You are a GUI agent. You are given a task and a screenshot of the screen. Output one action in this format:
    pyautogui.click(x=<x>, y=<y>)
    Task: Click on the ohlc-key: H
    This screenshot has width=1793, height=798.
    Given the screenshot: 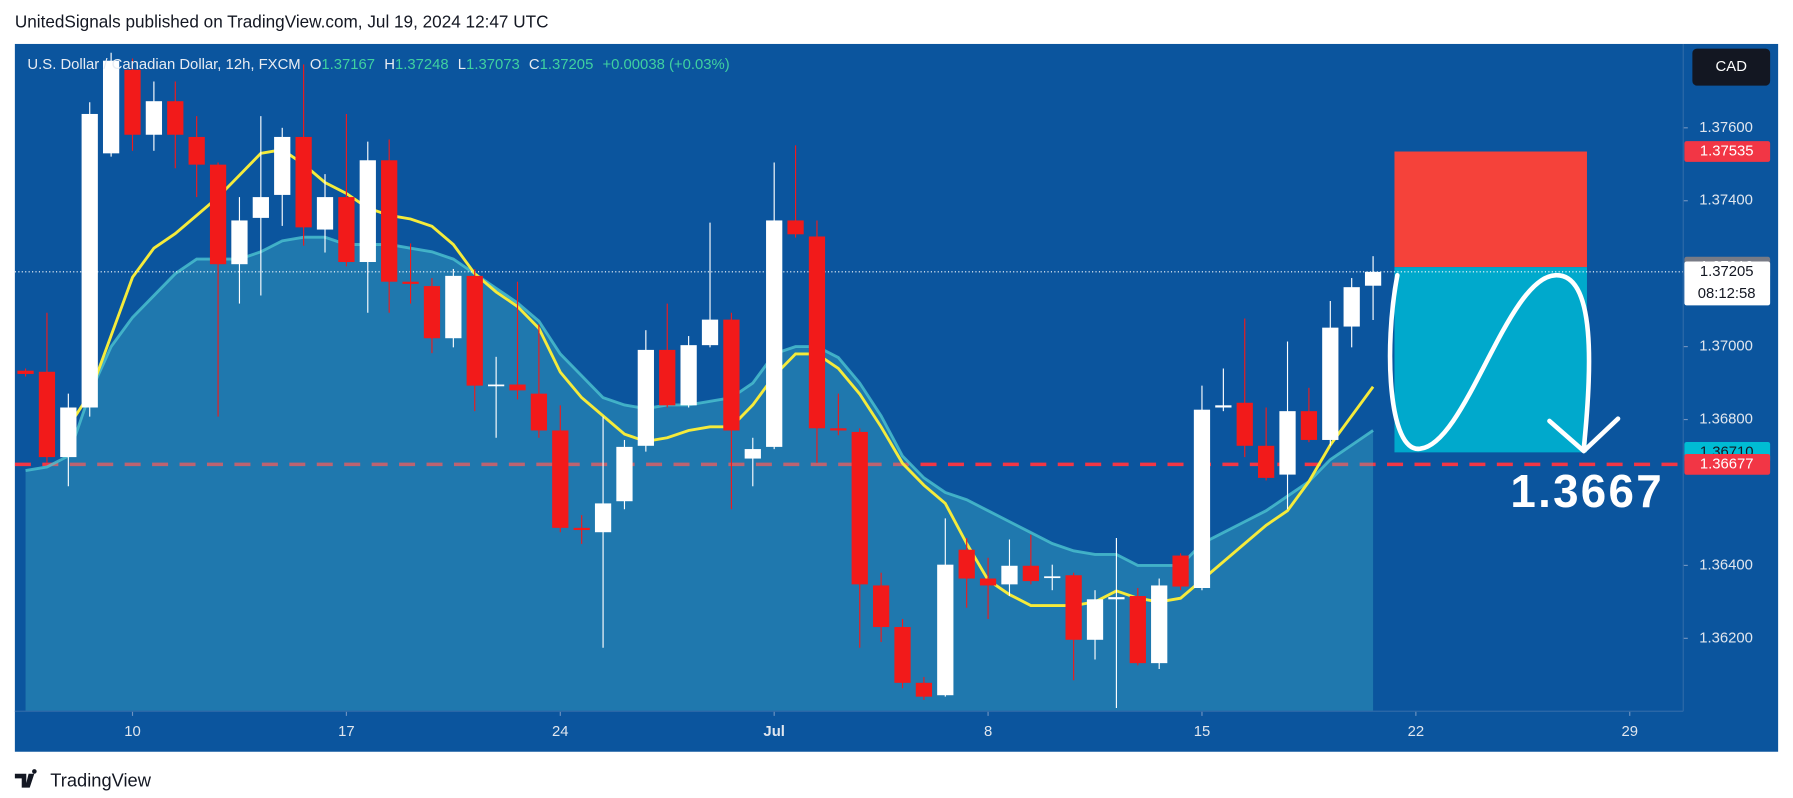 What is the action you would take?
    pyautogui.click(x=389, y=64)
    